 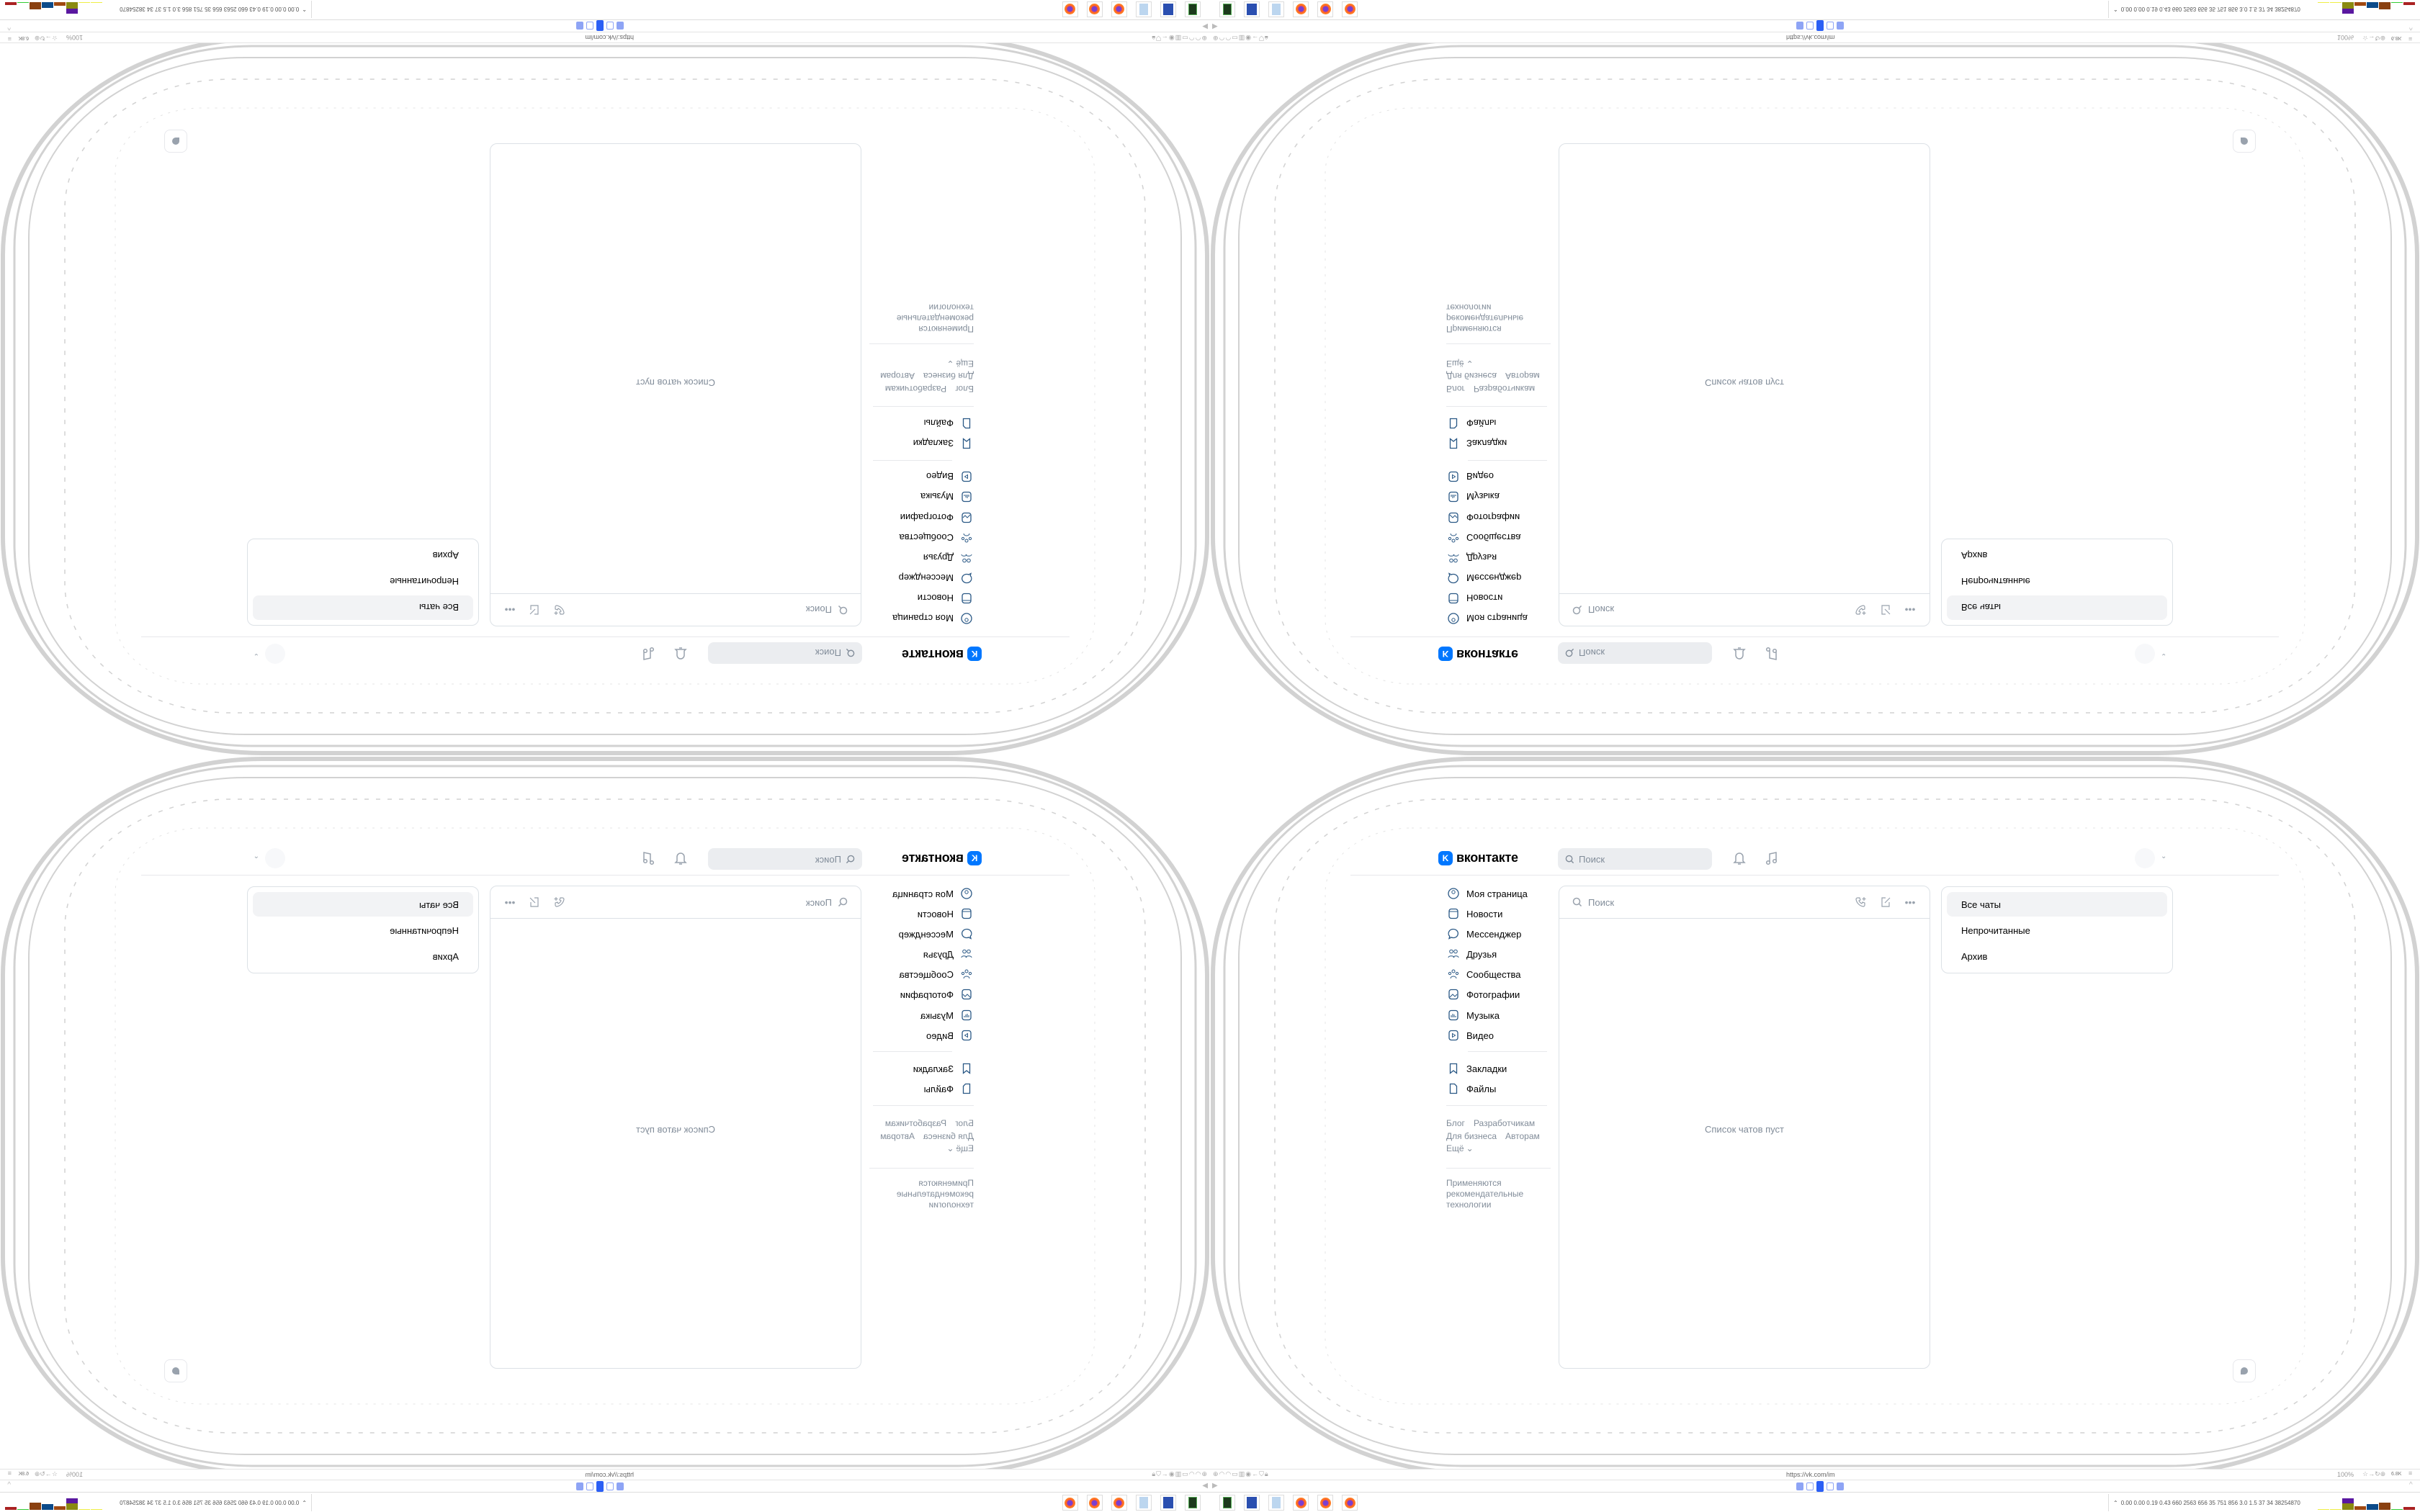 What do you see at coordinates (964, 1123) in the screenshot?
I see `footer-link-blog: Блог` at bounding box center [964, 1123].